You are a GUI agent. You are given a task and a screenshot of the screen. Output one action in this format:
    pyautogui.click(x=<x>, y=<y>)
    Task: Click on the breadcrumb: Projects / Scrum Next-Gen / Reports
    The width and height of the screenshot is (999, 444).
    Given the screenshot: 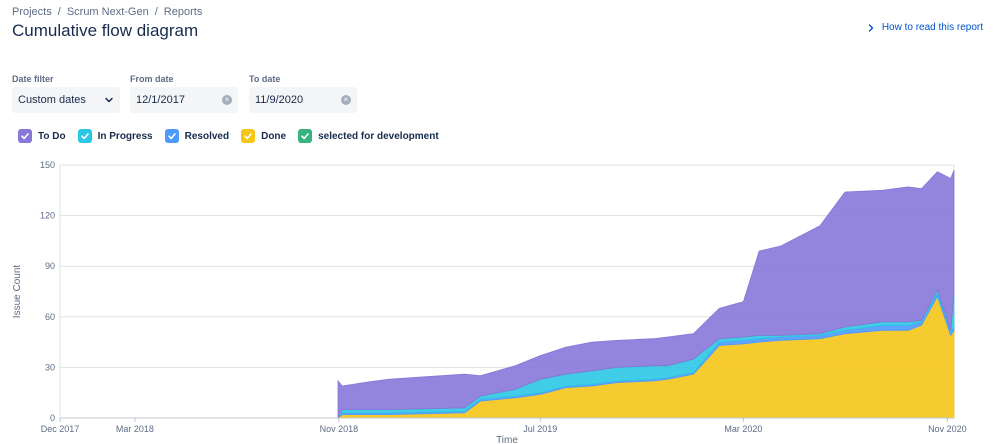 What is the action you would take?
    pyautogui.click(x=107, y=12)
    